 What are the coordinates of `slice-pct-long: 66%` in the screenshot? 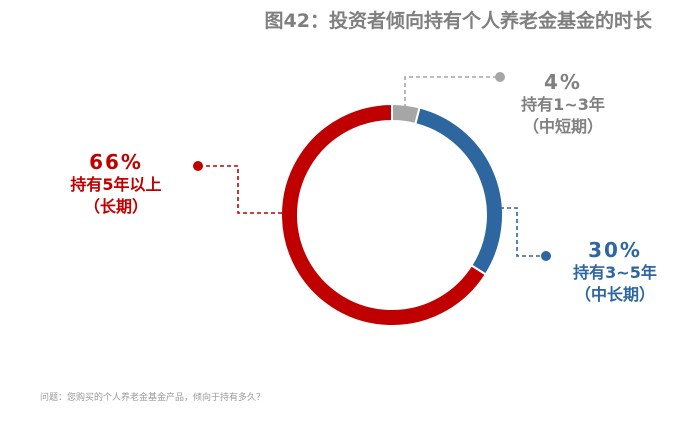 It's located at (116, 162).